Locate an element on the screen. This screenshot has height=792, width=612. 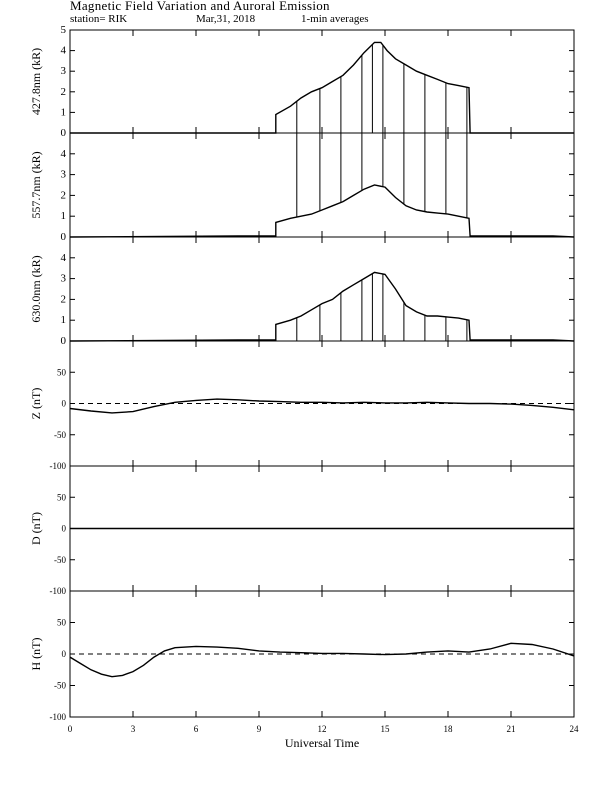
averaging-label: 1-min averages is located at coordinates (335, 19).